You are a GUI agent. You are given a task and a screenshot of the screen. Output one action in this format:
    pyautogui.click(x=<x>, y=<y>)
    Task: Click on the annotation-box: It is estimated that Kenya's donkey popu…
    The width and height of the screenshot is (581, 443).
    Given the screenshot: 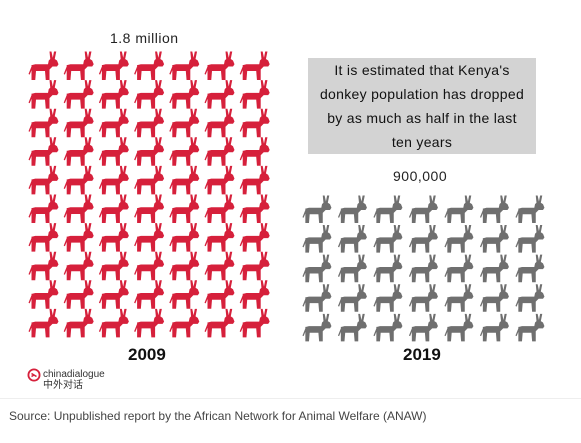 What is the action you would take?
    pyautogui.click(x=422, y=106)
    